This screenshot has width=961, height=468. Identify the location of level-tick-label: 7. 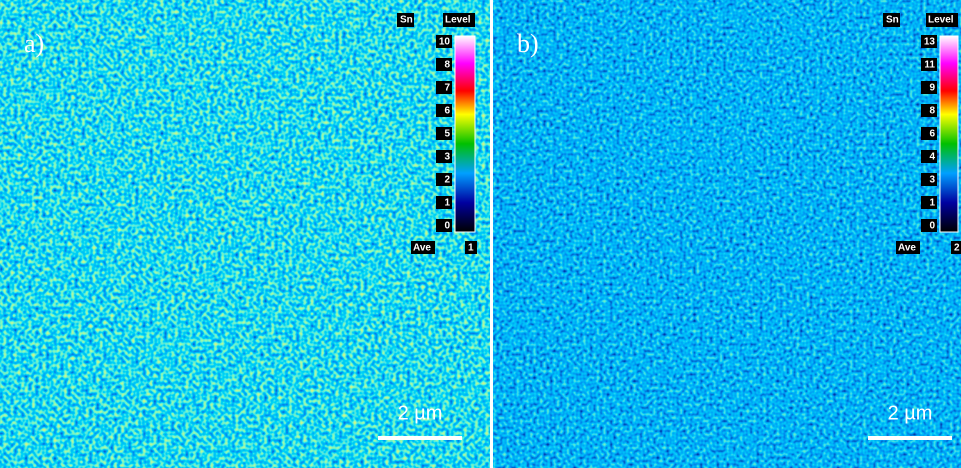
(447, 88).